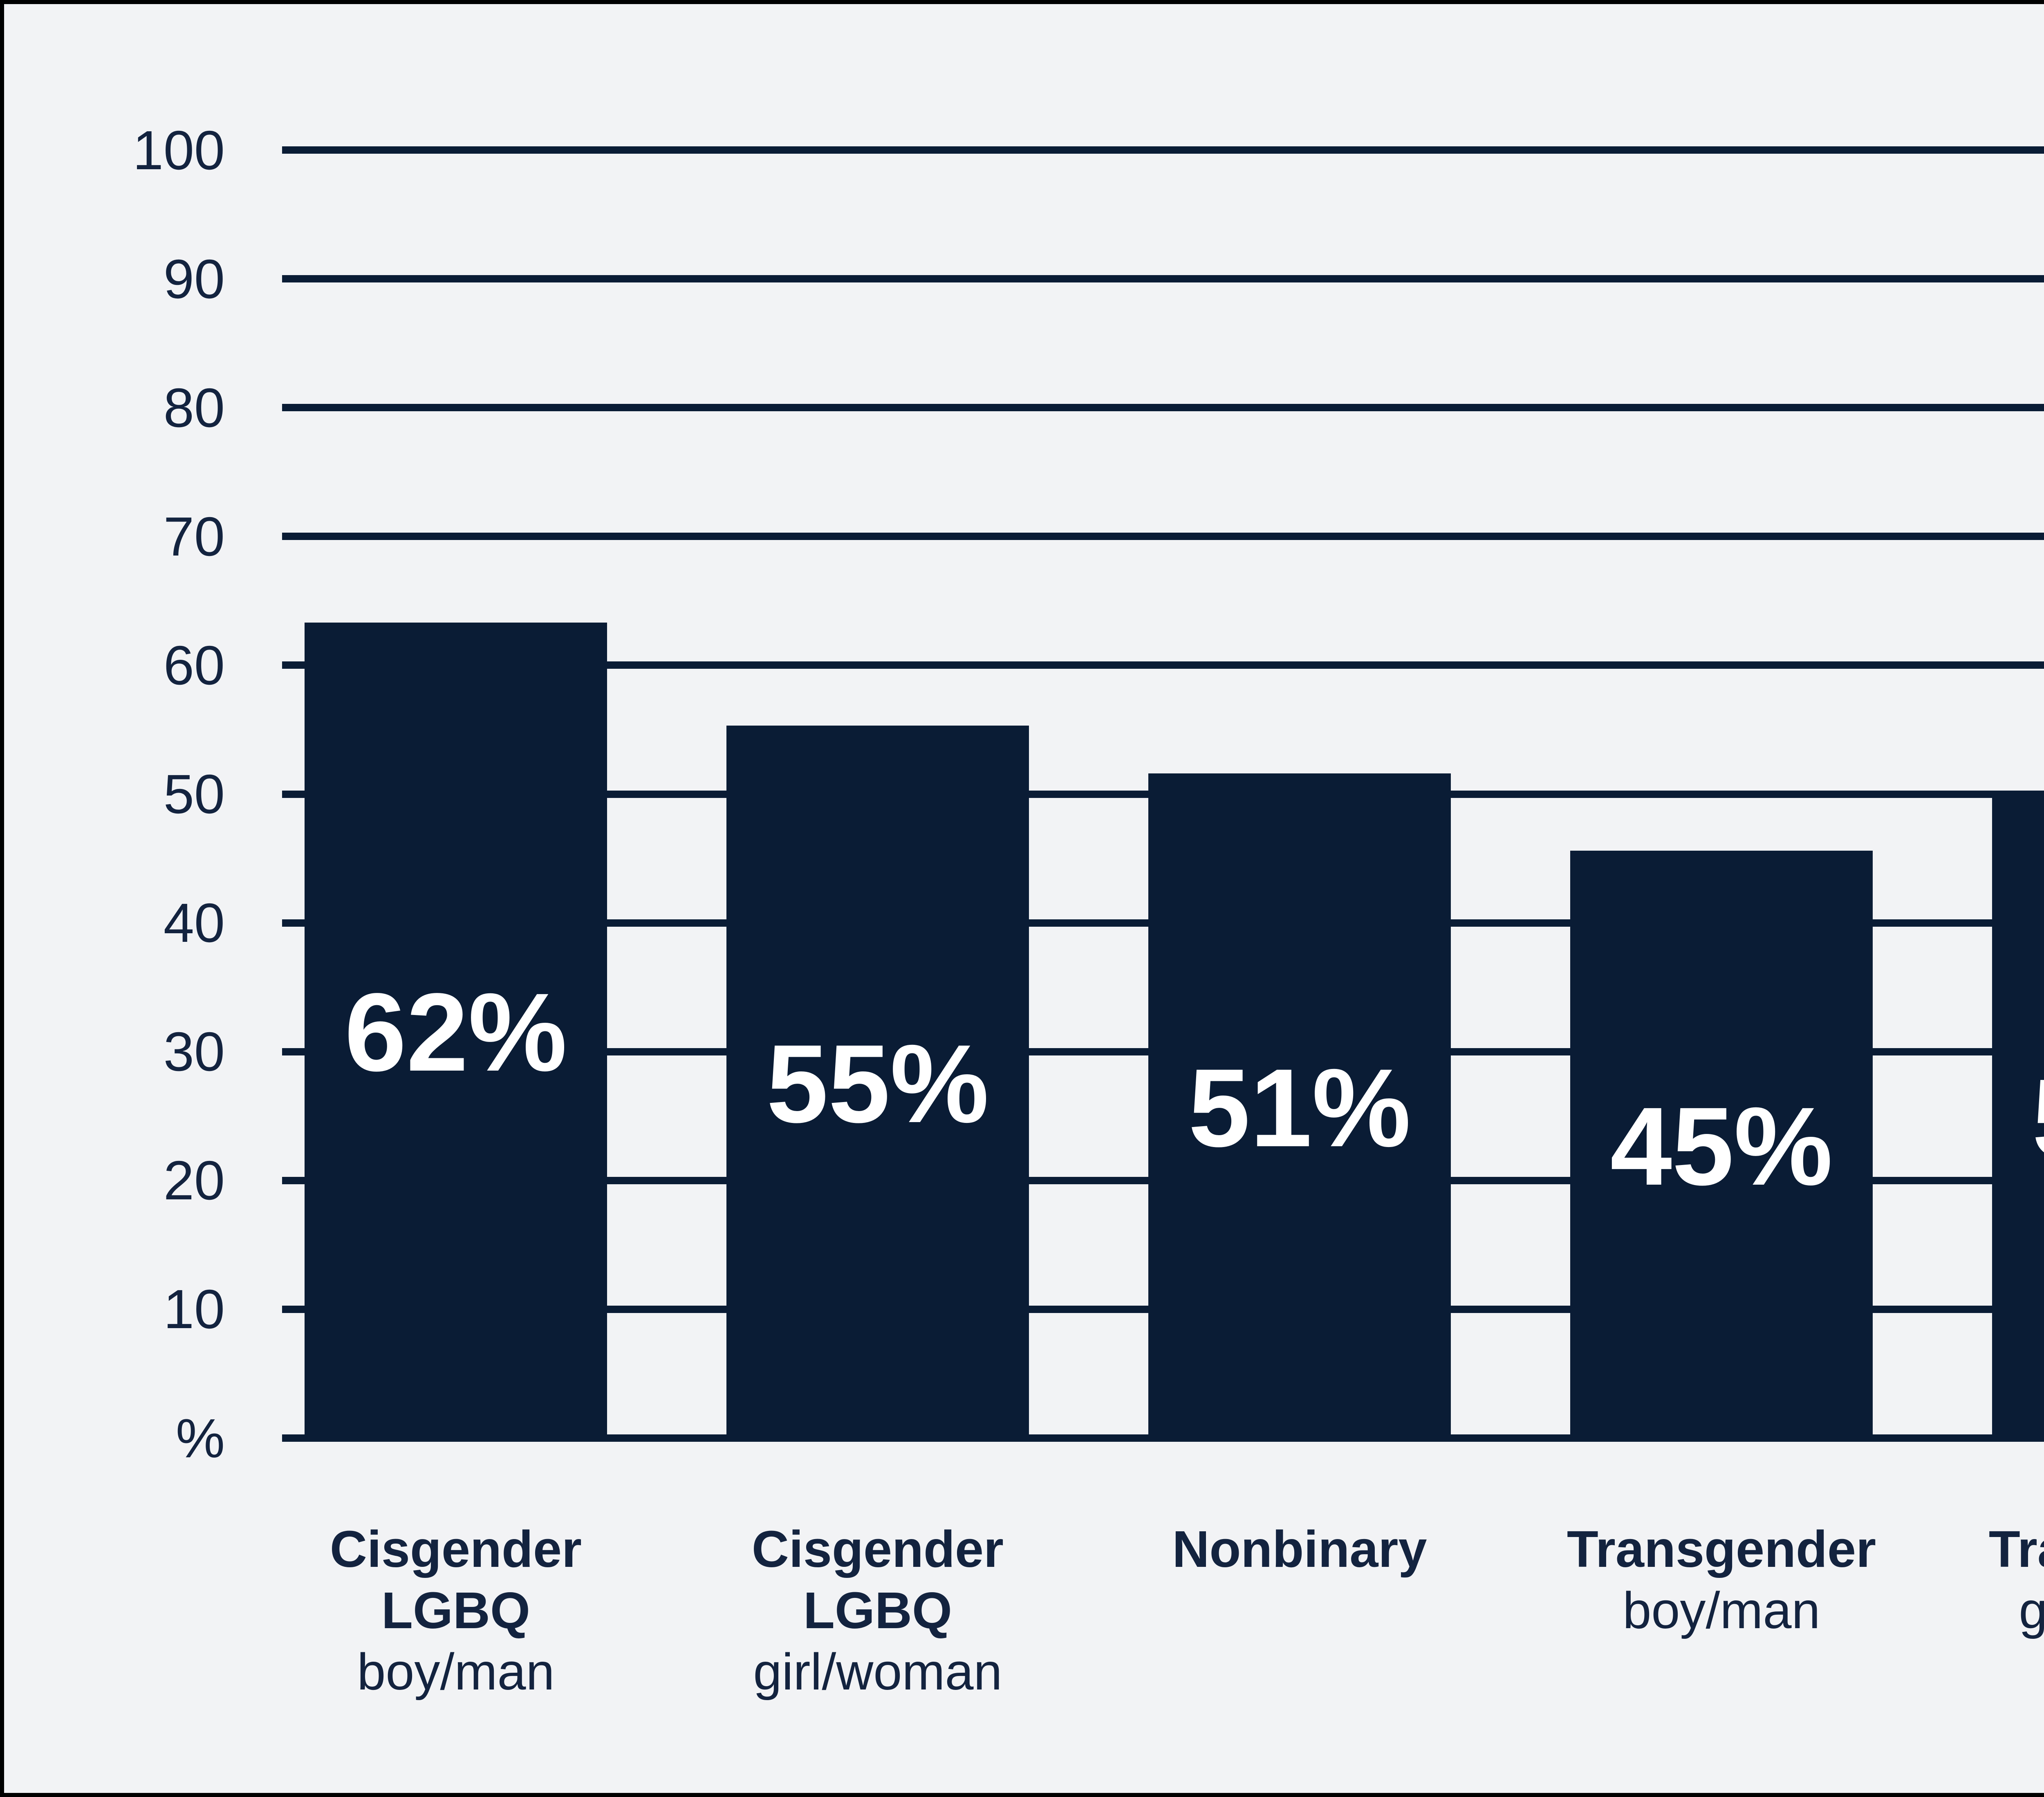  I want to click on category-label-2: Cisgender LGBQ girl/woman, so click(877, 1611).